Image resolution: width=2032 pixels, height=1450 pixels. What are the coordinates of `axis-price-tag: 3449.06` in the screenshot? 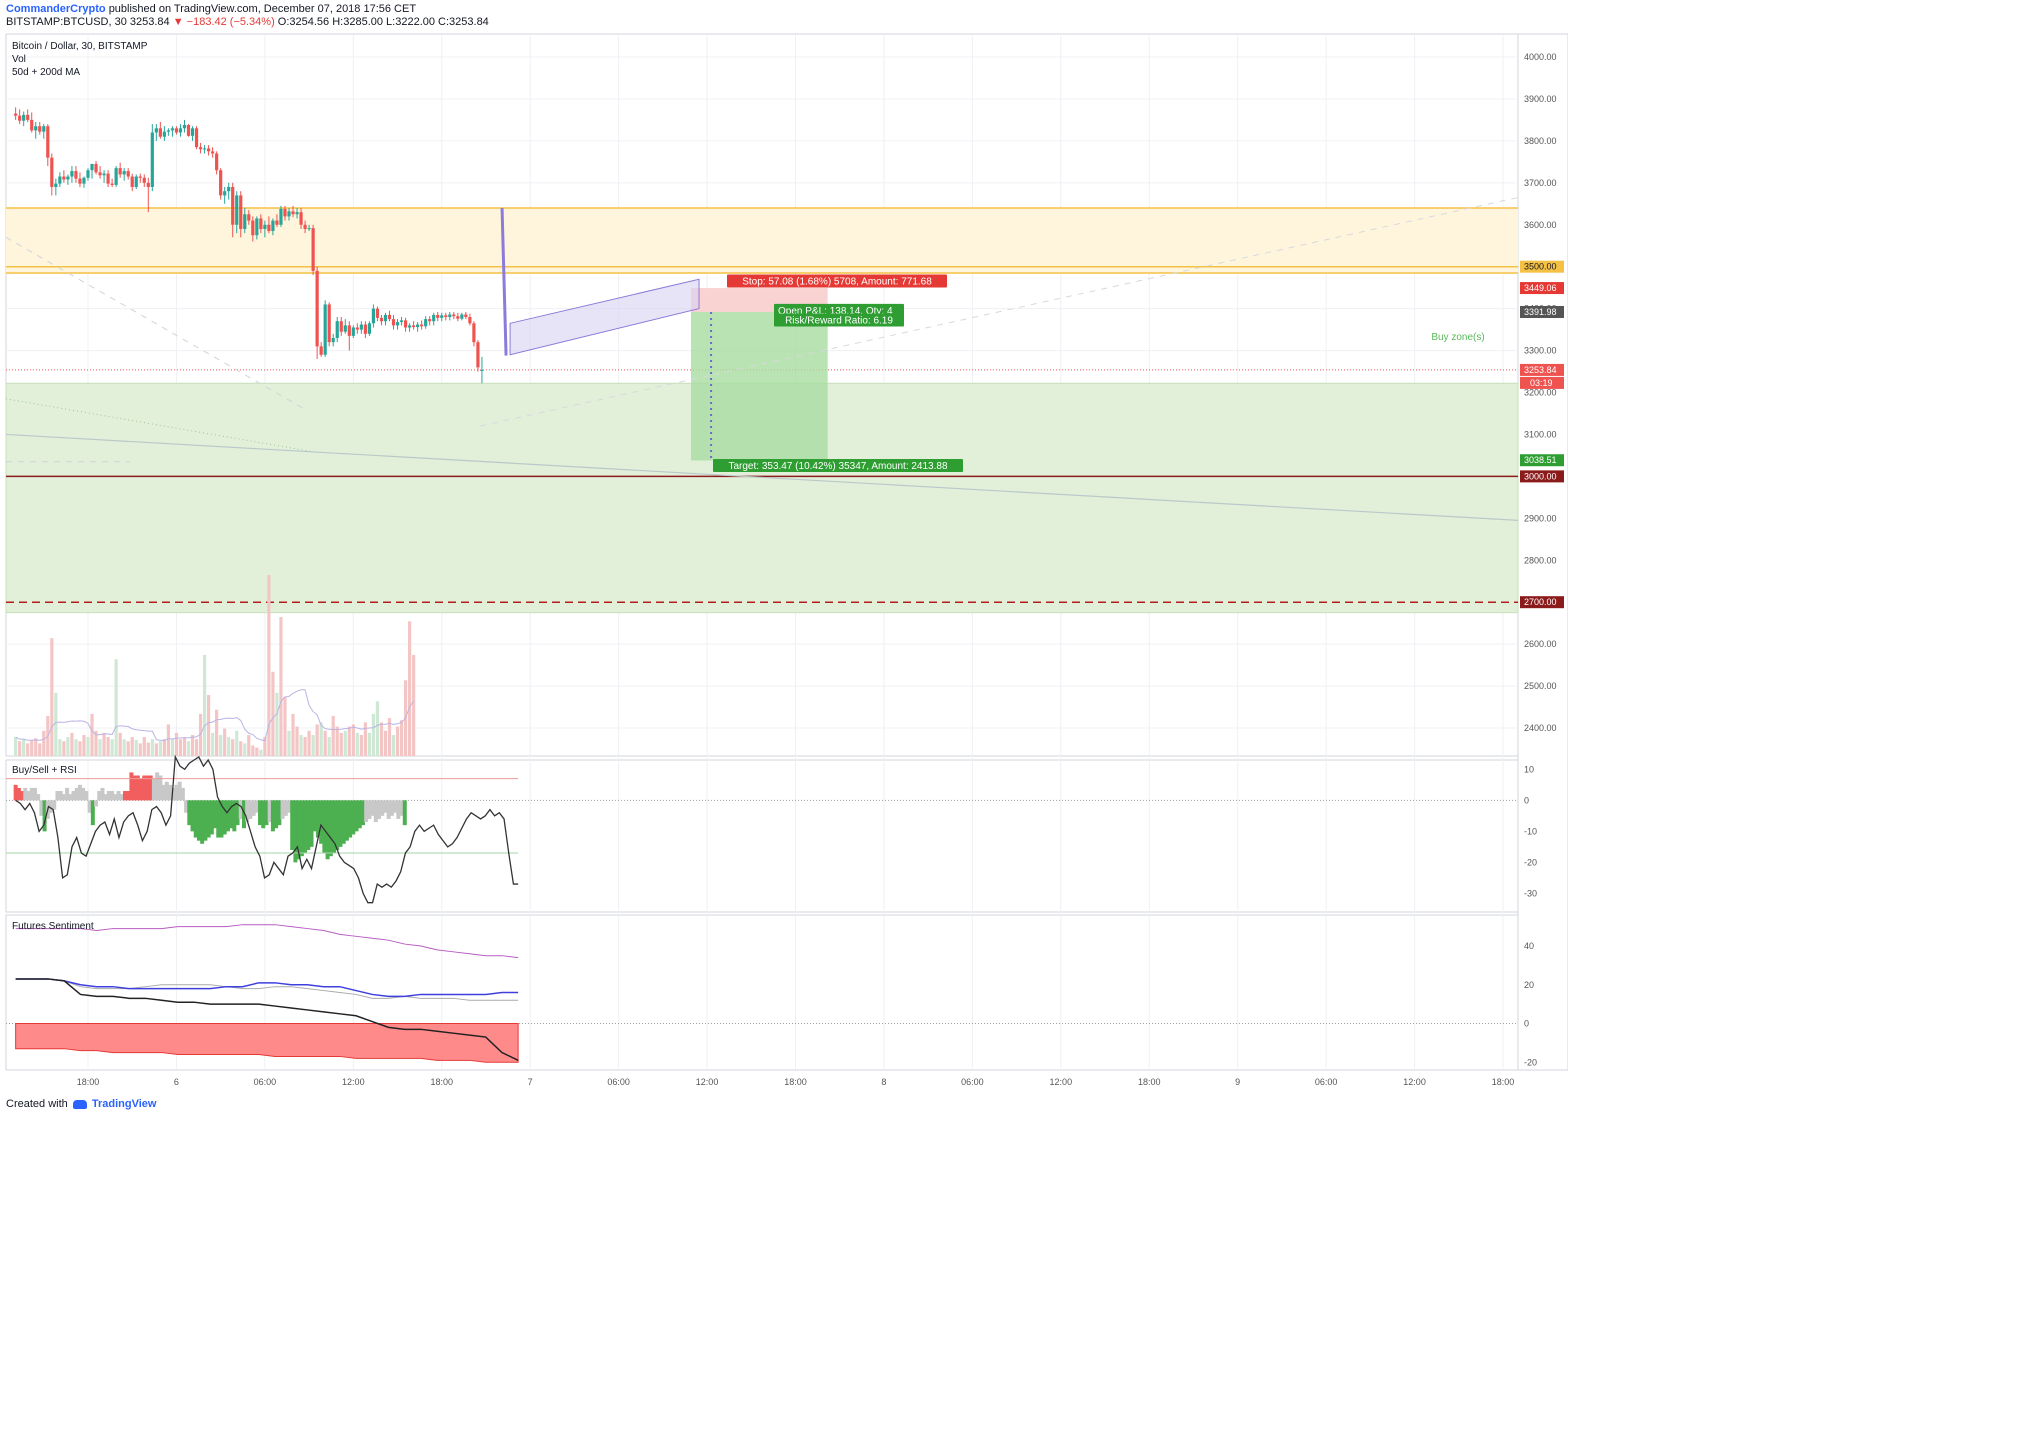 It's located at (1540, 288).